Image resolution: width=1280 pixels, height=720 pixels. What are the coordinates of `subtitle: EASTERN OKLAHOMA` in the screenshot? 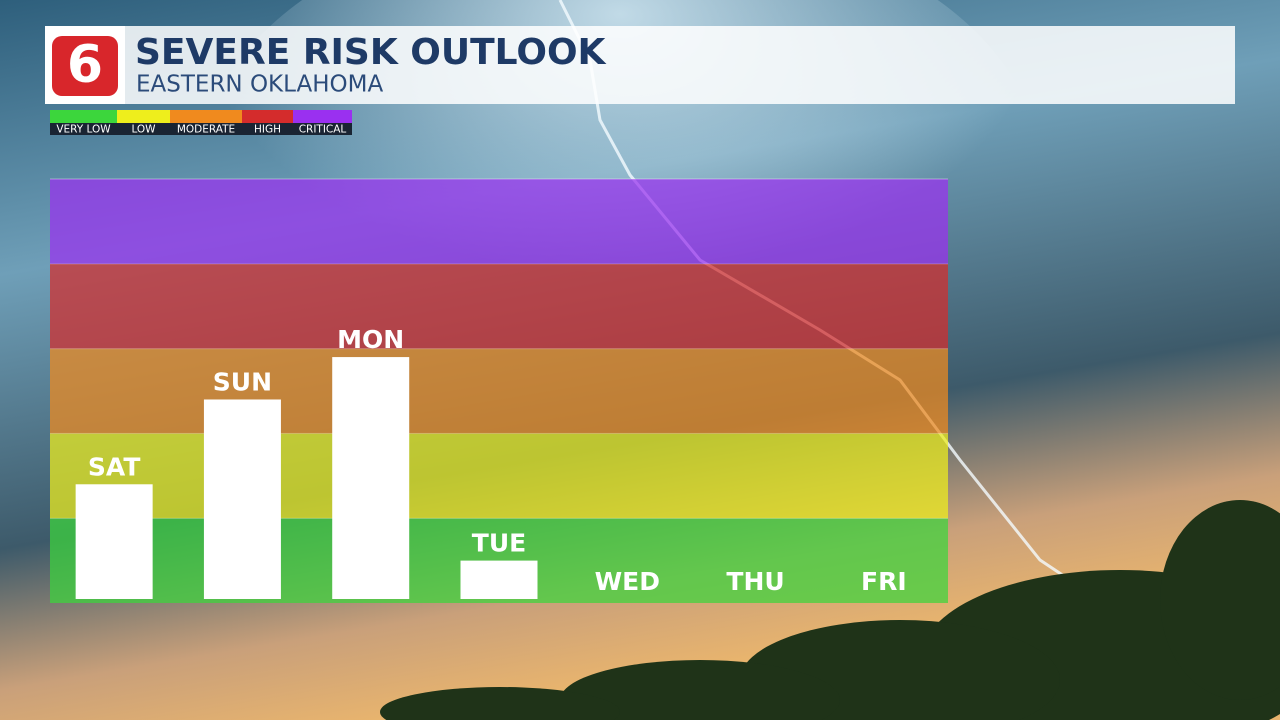 It's located at (259, 85).